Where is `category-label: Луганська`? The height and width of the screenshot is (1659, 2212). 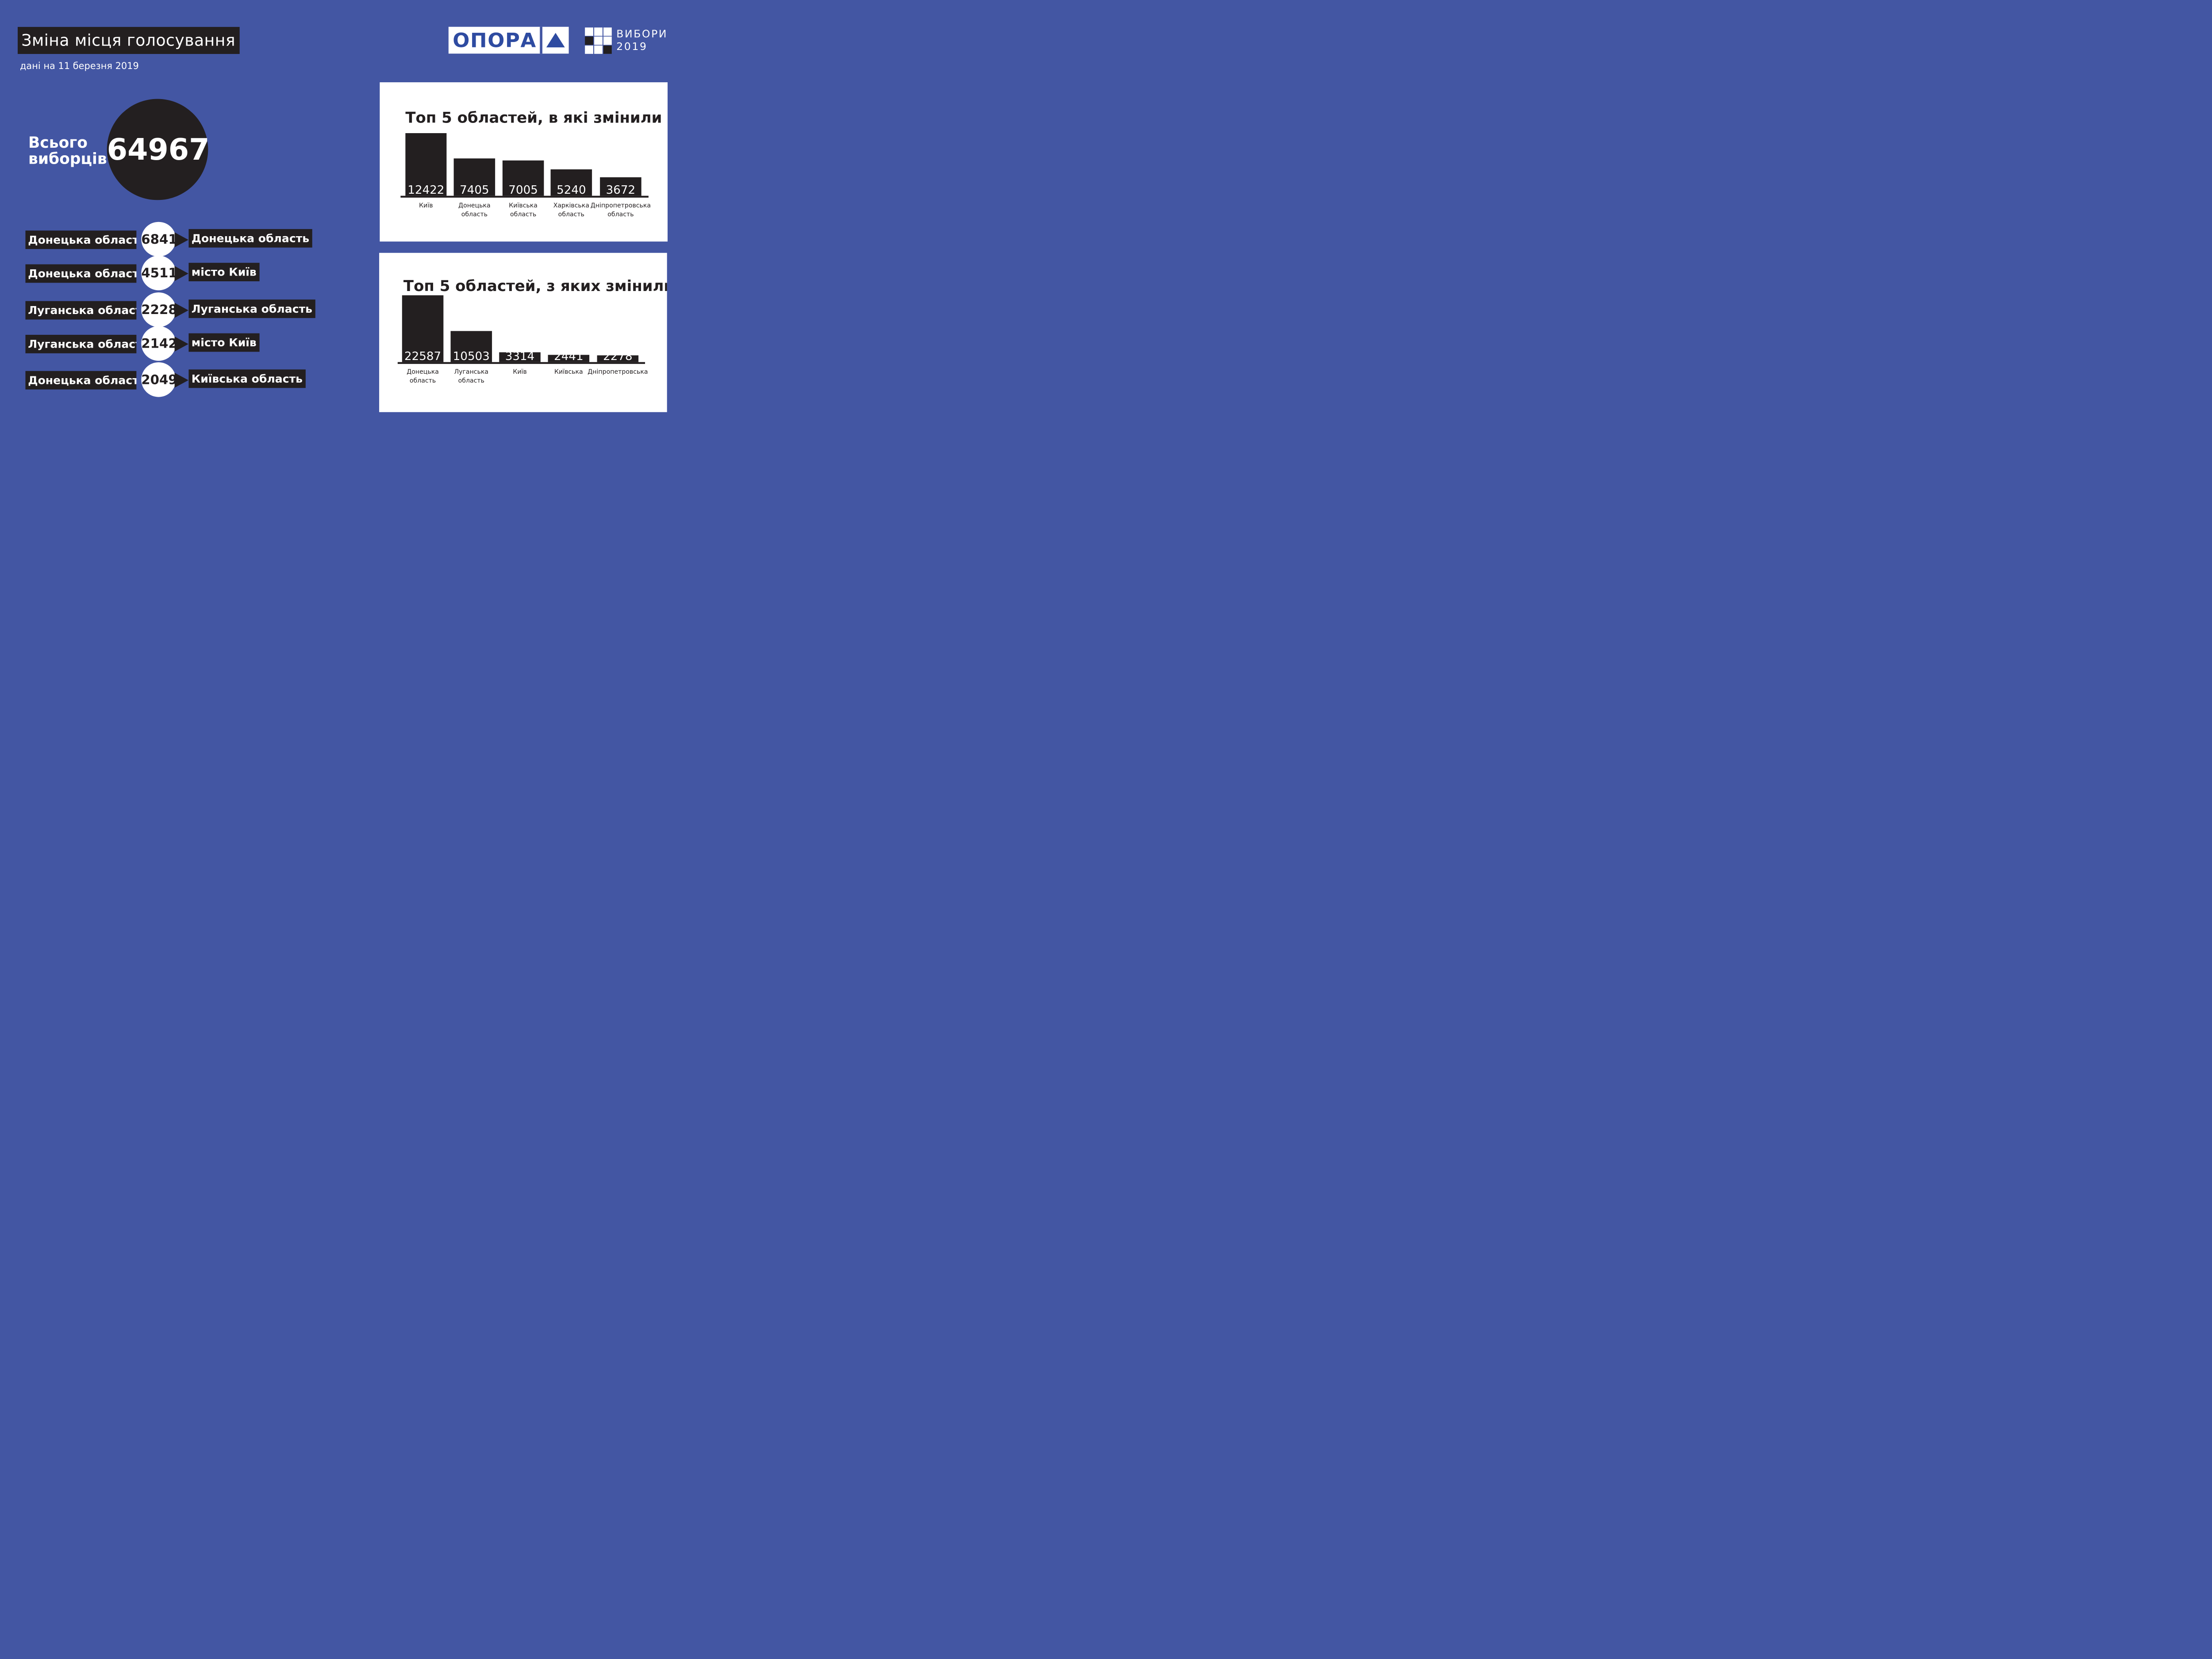
category-label: Луганська is located at coordinates (472, 371).